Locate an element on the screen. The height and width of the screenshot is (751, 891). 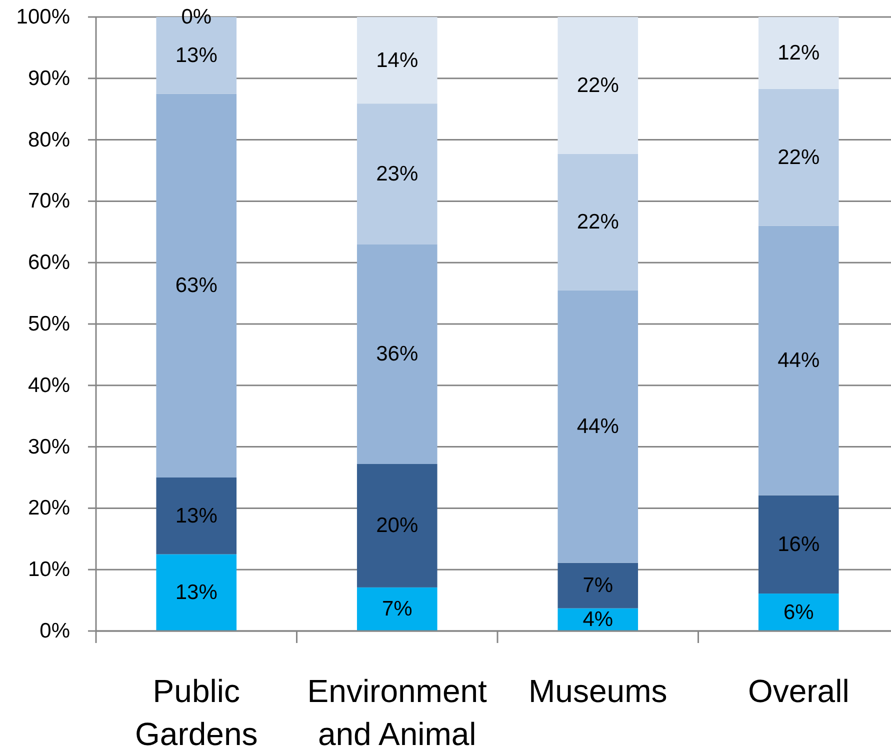
y-tick-label: 20% is located at coordinates (49, 508).